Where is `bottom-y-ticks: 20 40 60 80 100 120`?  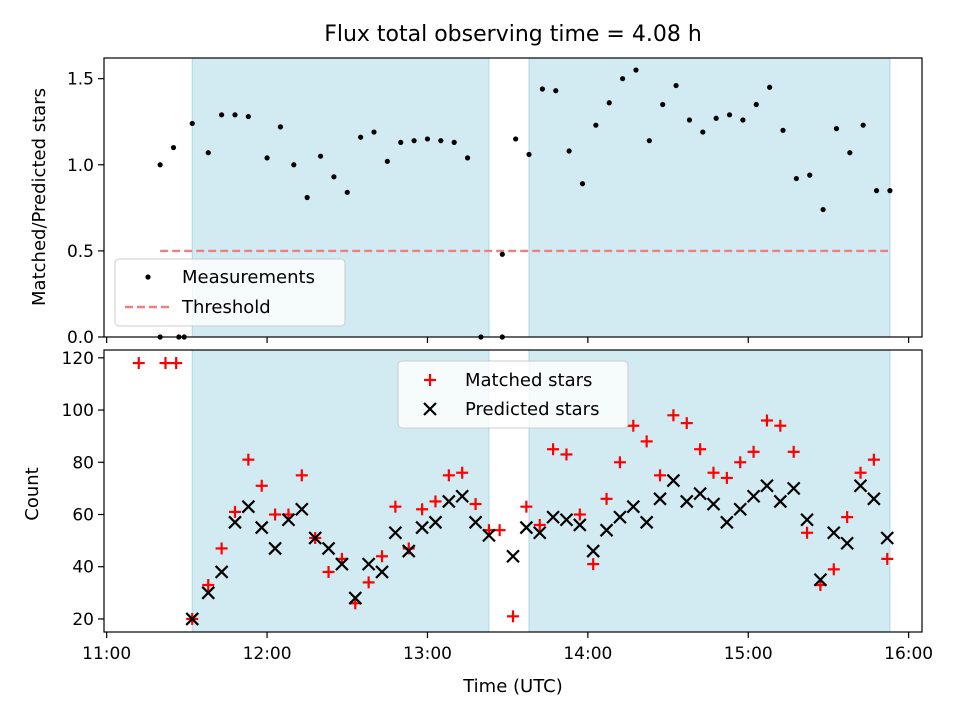
bottom-y-ticks: 20 40 60 80 100 120 is located at coordinates (83, 489).